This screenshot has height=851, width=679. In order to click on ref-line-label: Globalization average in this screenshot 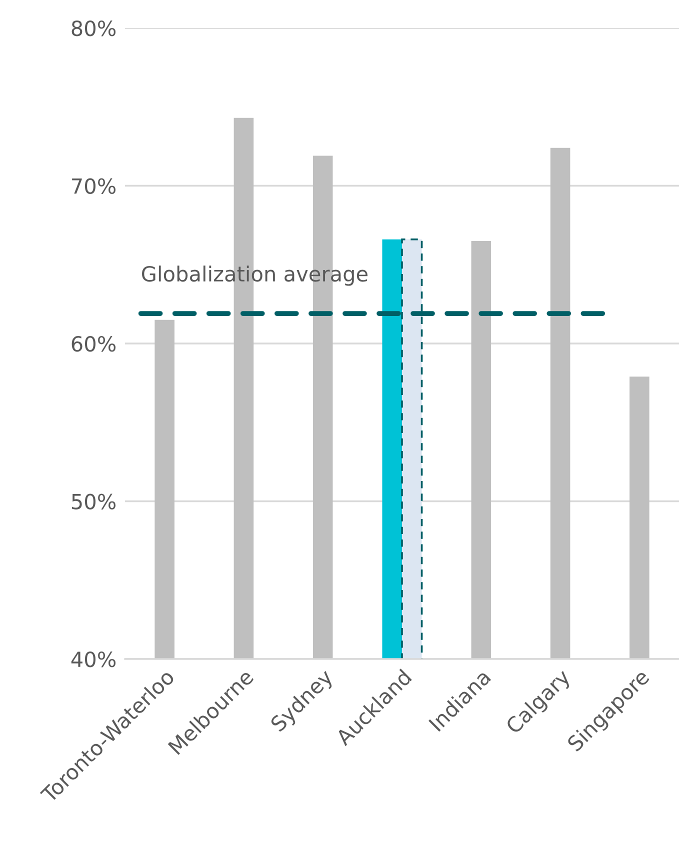, I will do `click(255, 276)`.